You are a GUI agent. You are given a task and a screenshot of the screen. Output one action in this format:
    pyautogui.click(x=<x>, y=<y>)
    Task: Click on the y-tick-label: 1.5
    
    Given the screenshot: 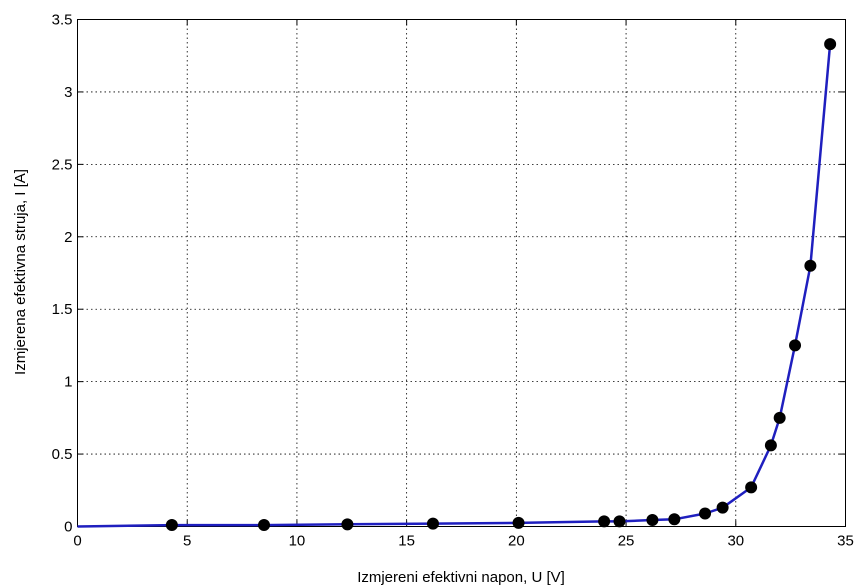 What is the action you would take?
    pyautogui.click(x=62, y=309)
    